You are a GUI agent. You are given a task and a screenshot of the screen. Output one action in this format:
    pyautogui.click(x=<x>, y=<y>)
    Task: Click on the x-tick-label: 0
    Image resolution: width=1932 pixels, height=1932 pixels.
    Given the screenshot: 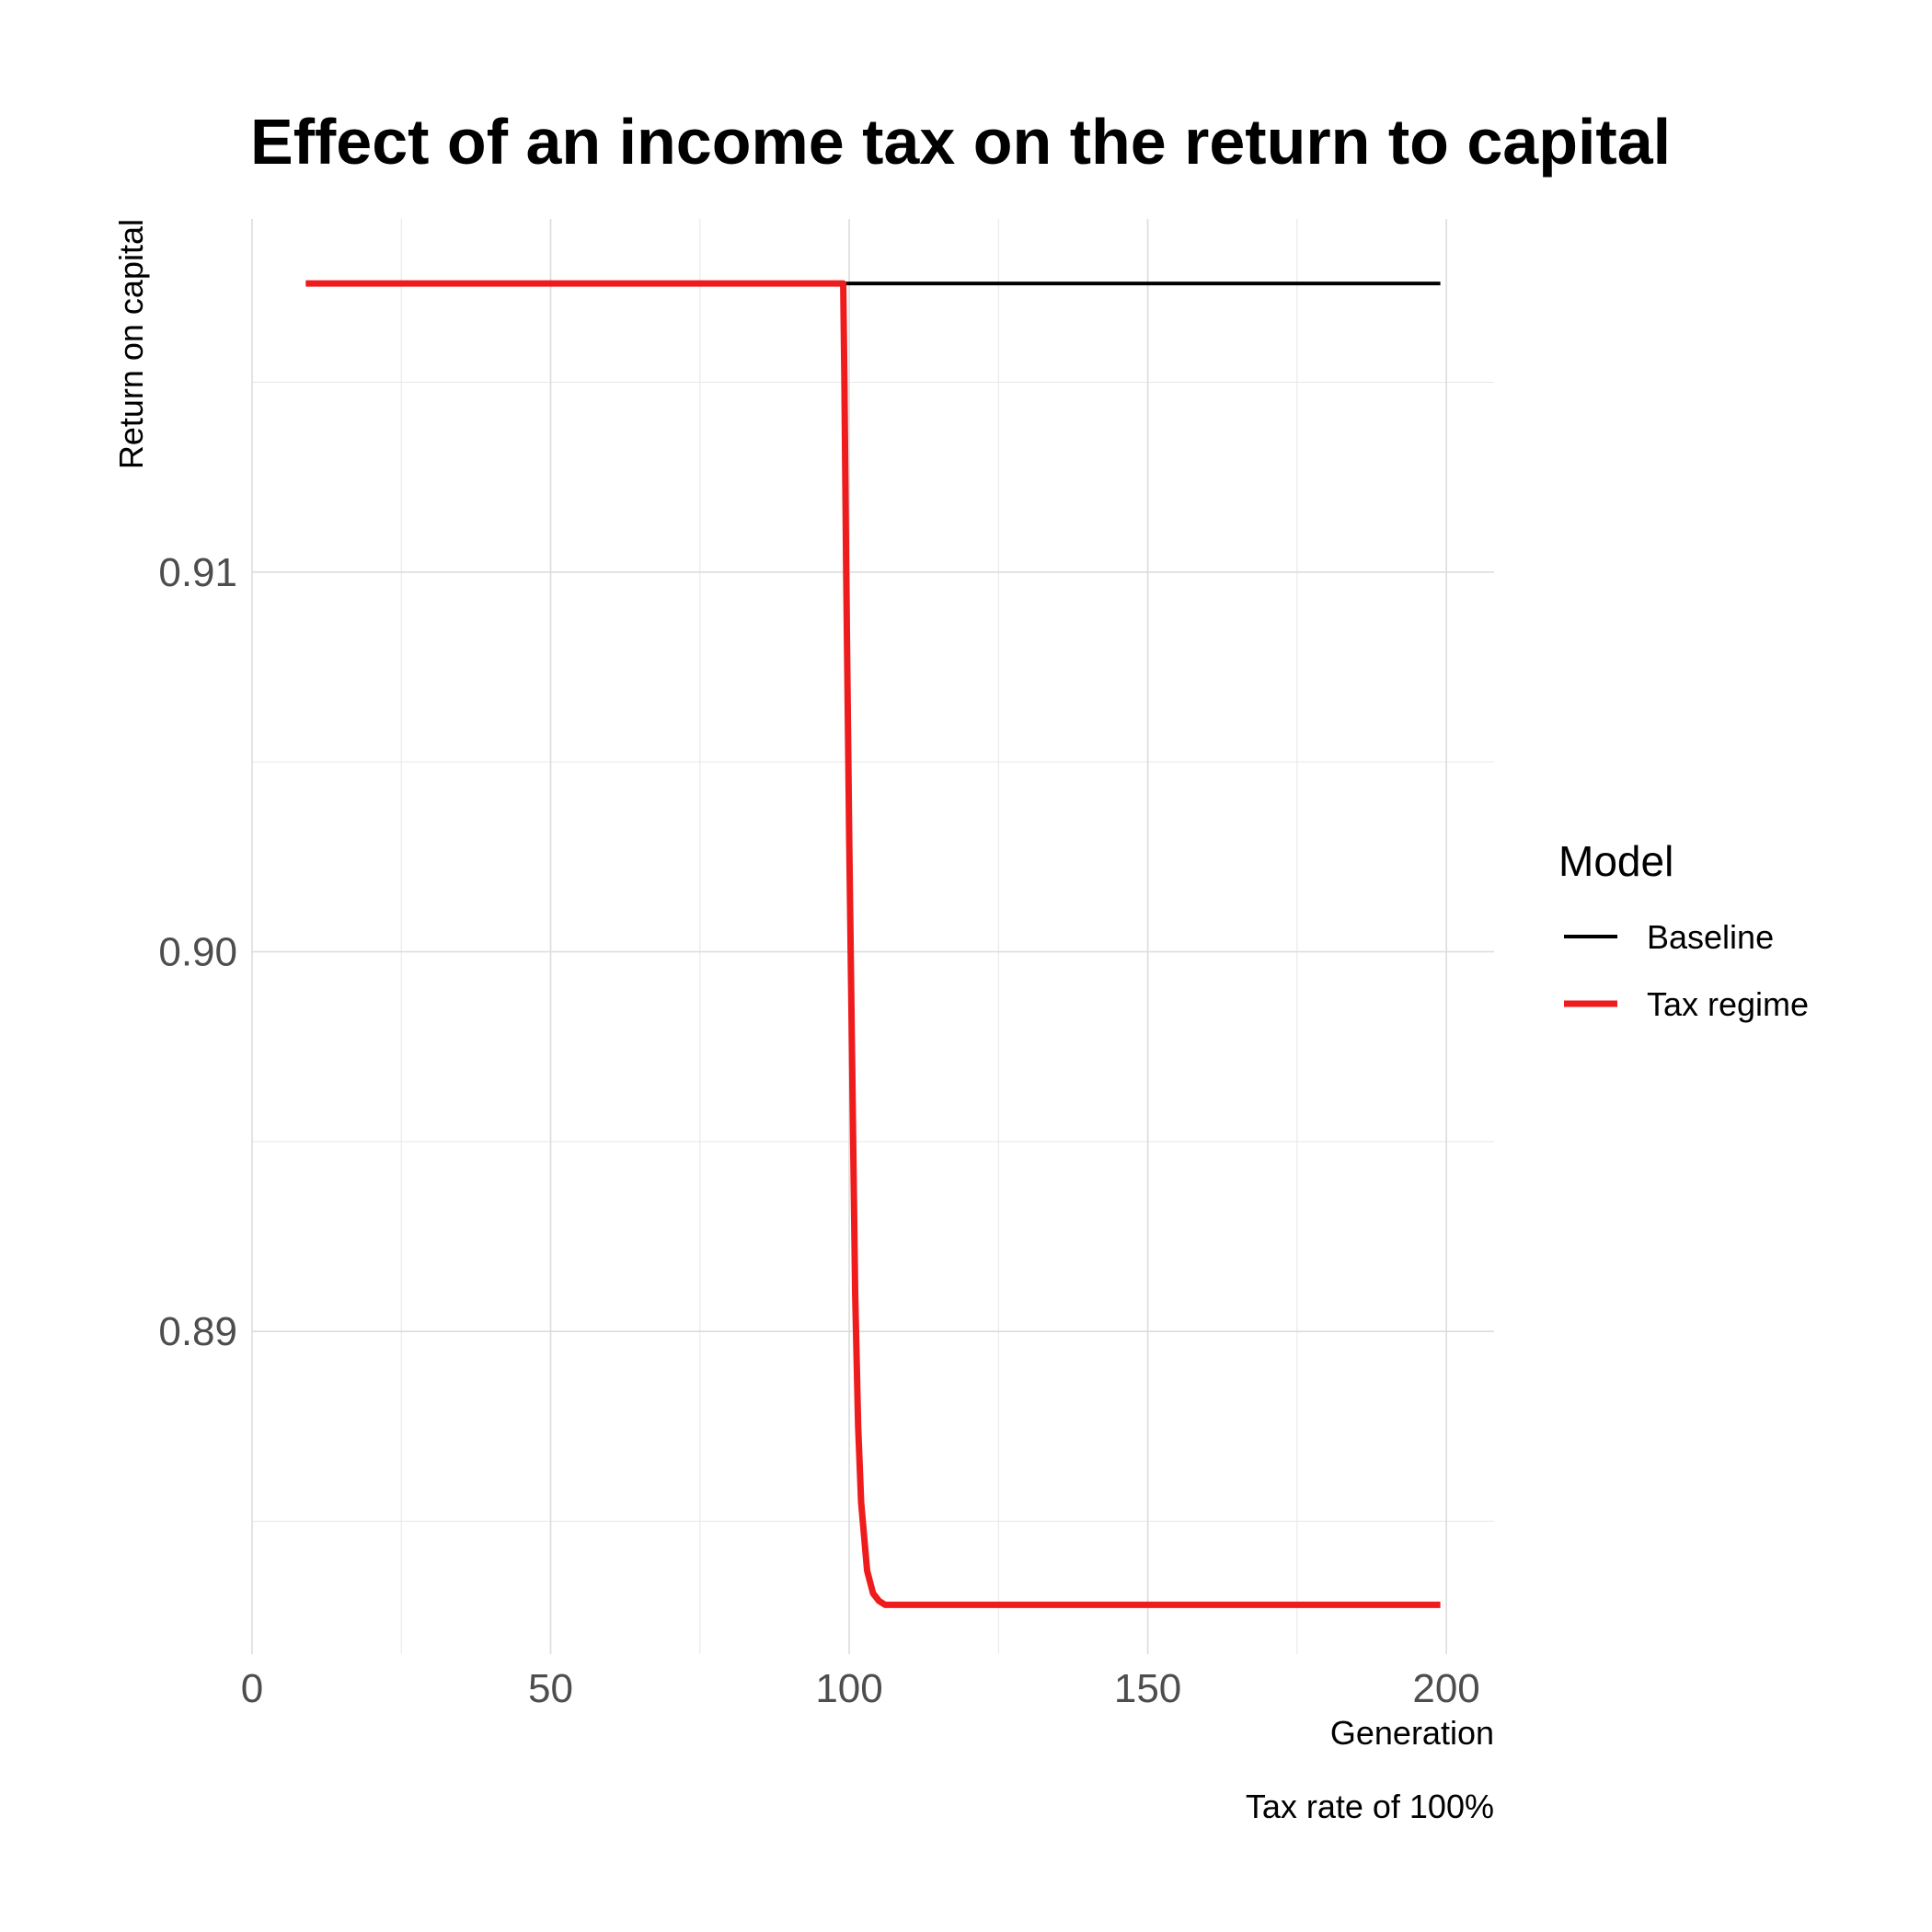 What is the action you would take?
    pyautogui.click(x=252, y=1688)
    